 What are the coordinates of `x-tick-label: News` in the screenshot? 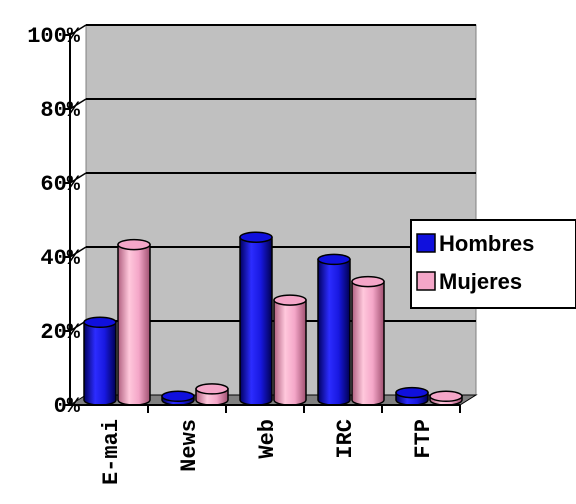 It's located at (189, 445).